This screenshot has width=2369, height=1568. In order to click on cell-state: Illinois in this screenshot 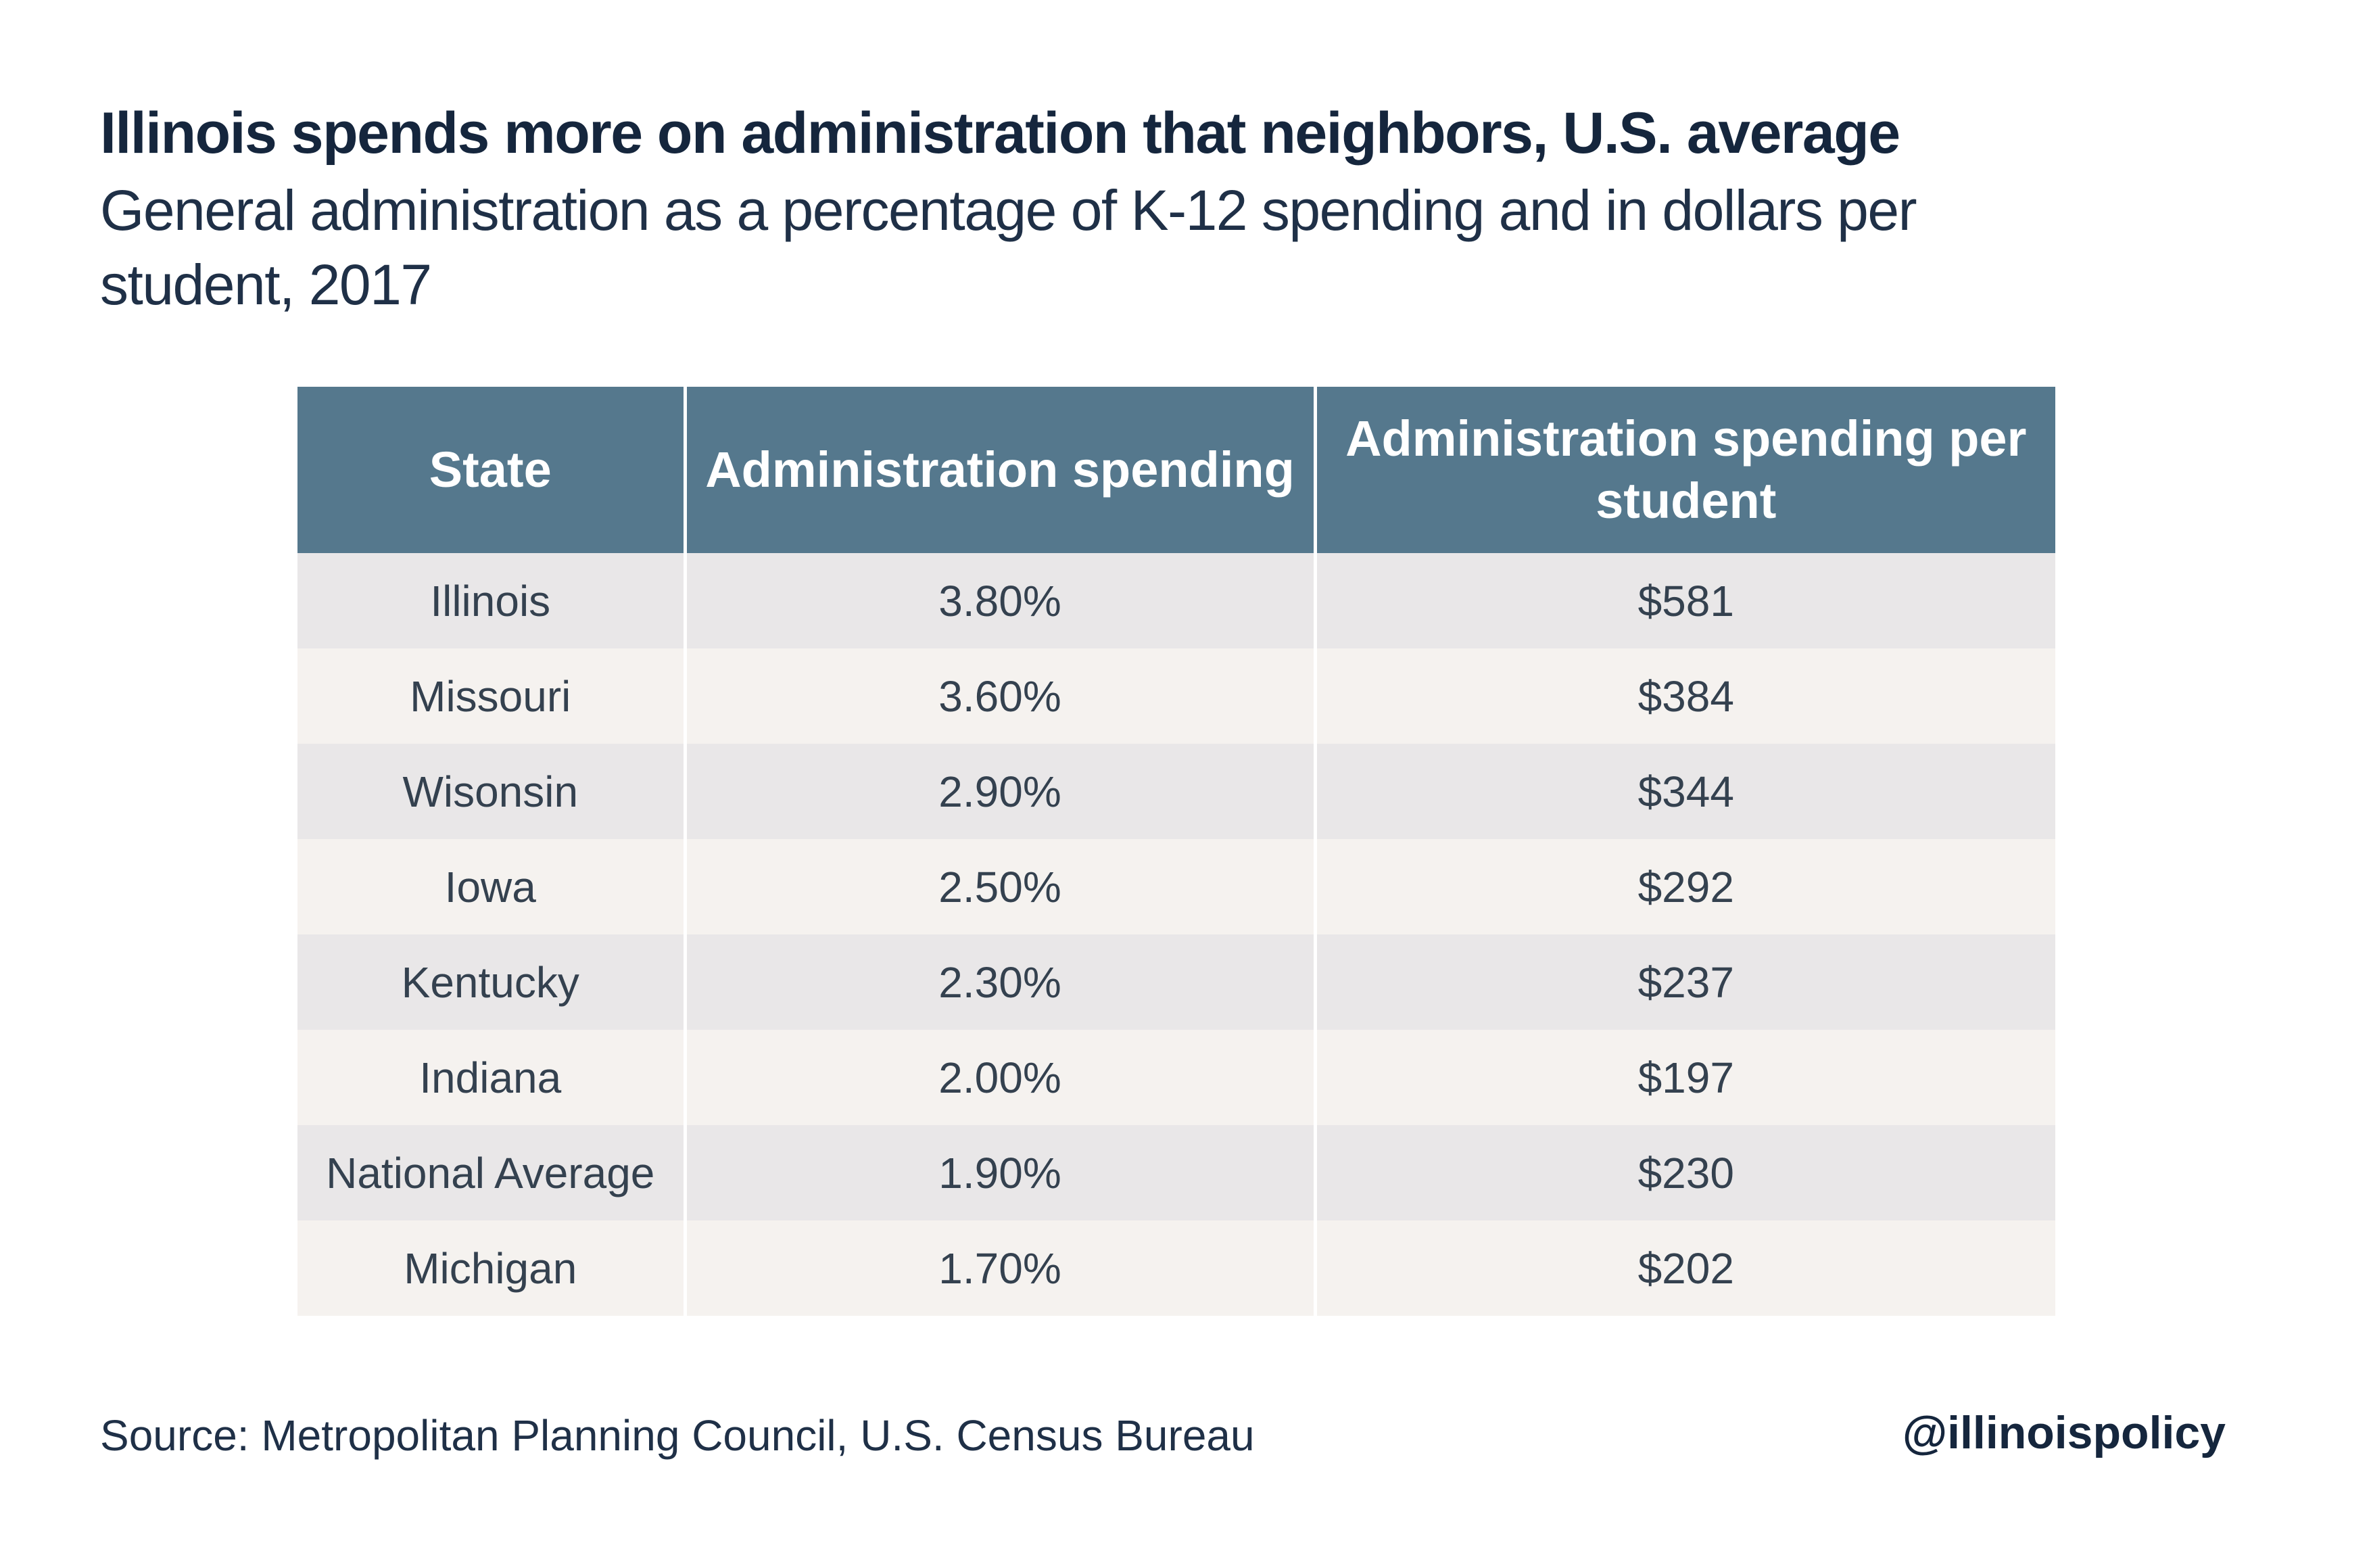, I will do `click(492, 600)`.